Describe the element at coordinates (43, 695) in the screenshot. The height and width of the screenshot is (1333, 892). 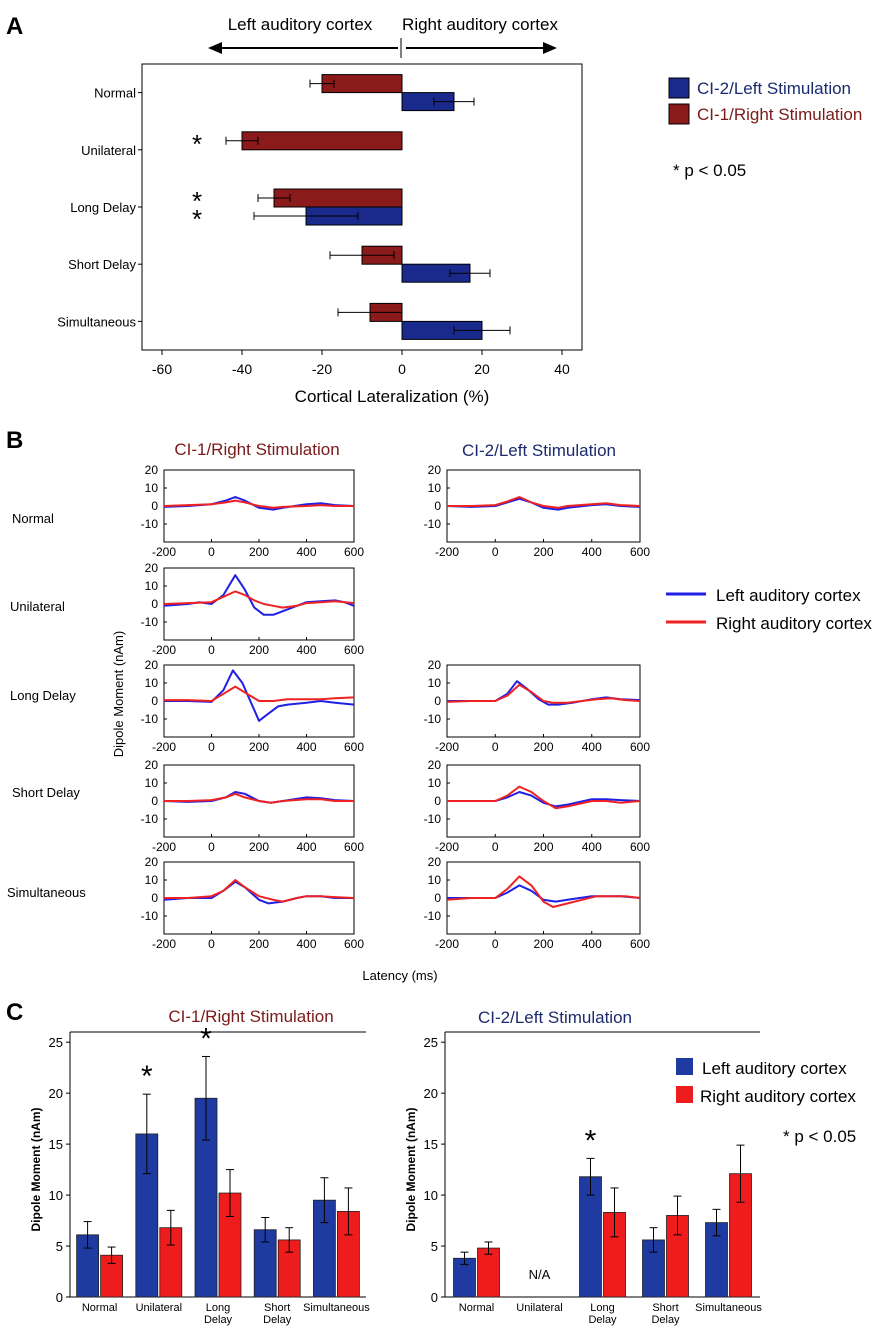
I see `row-label-long-delay: Long Delay` at that location.